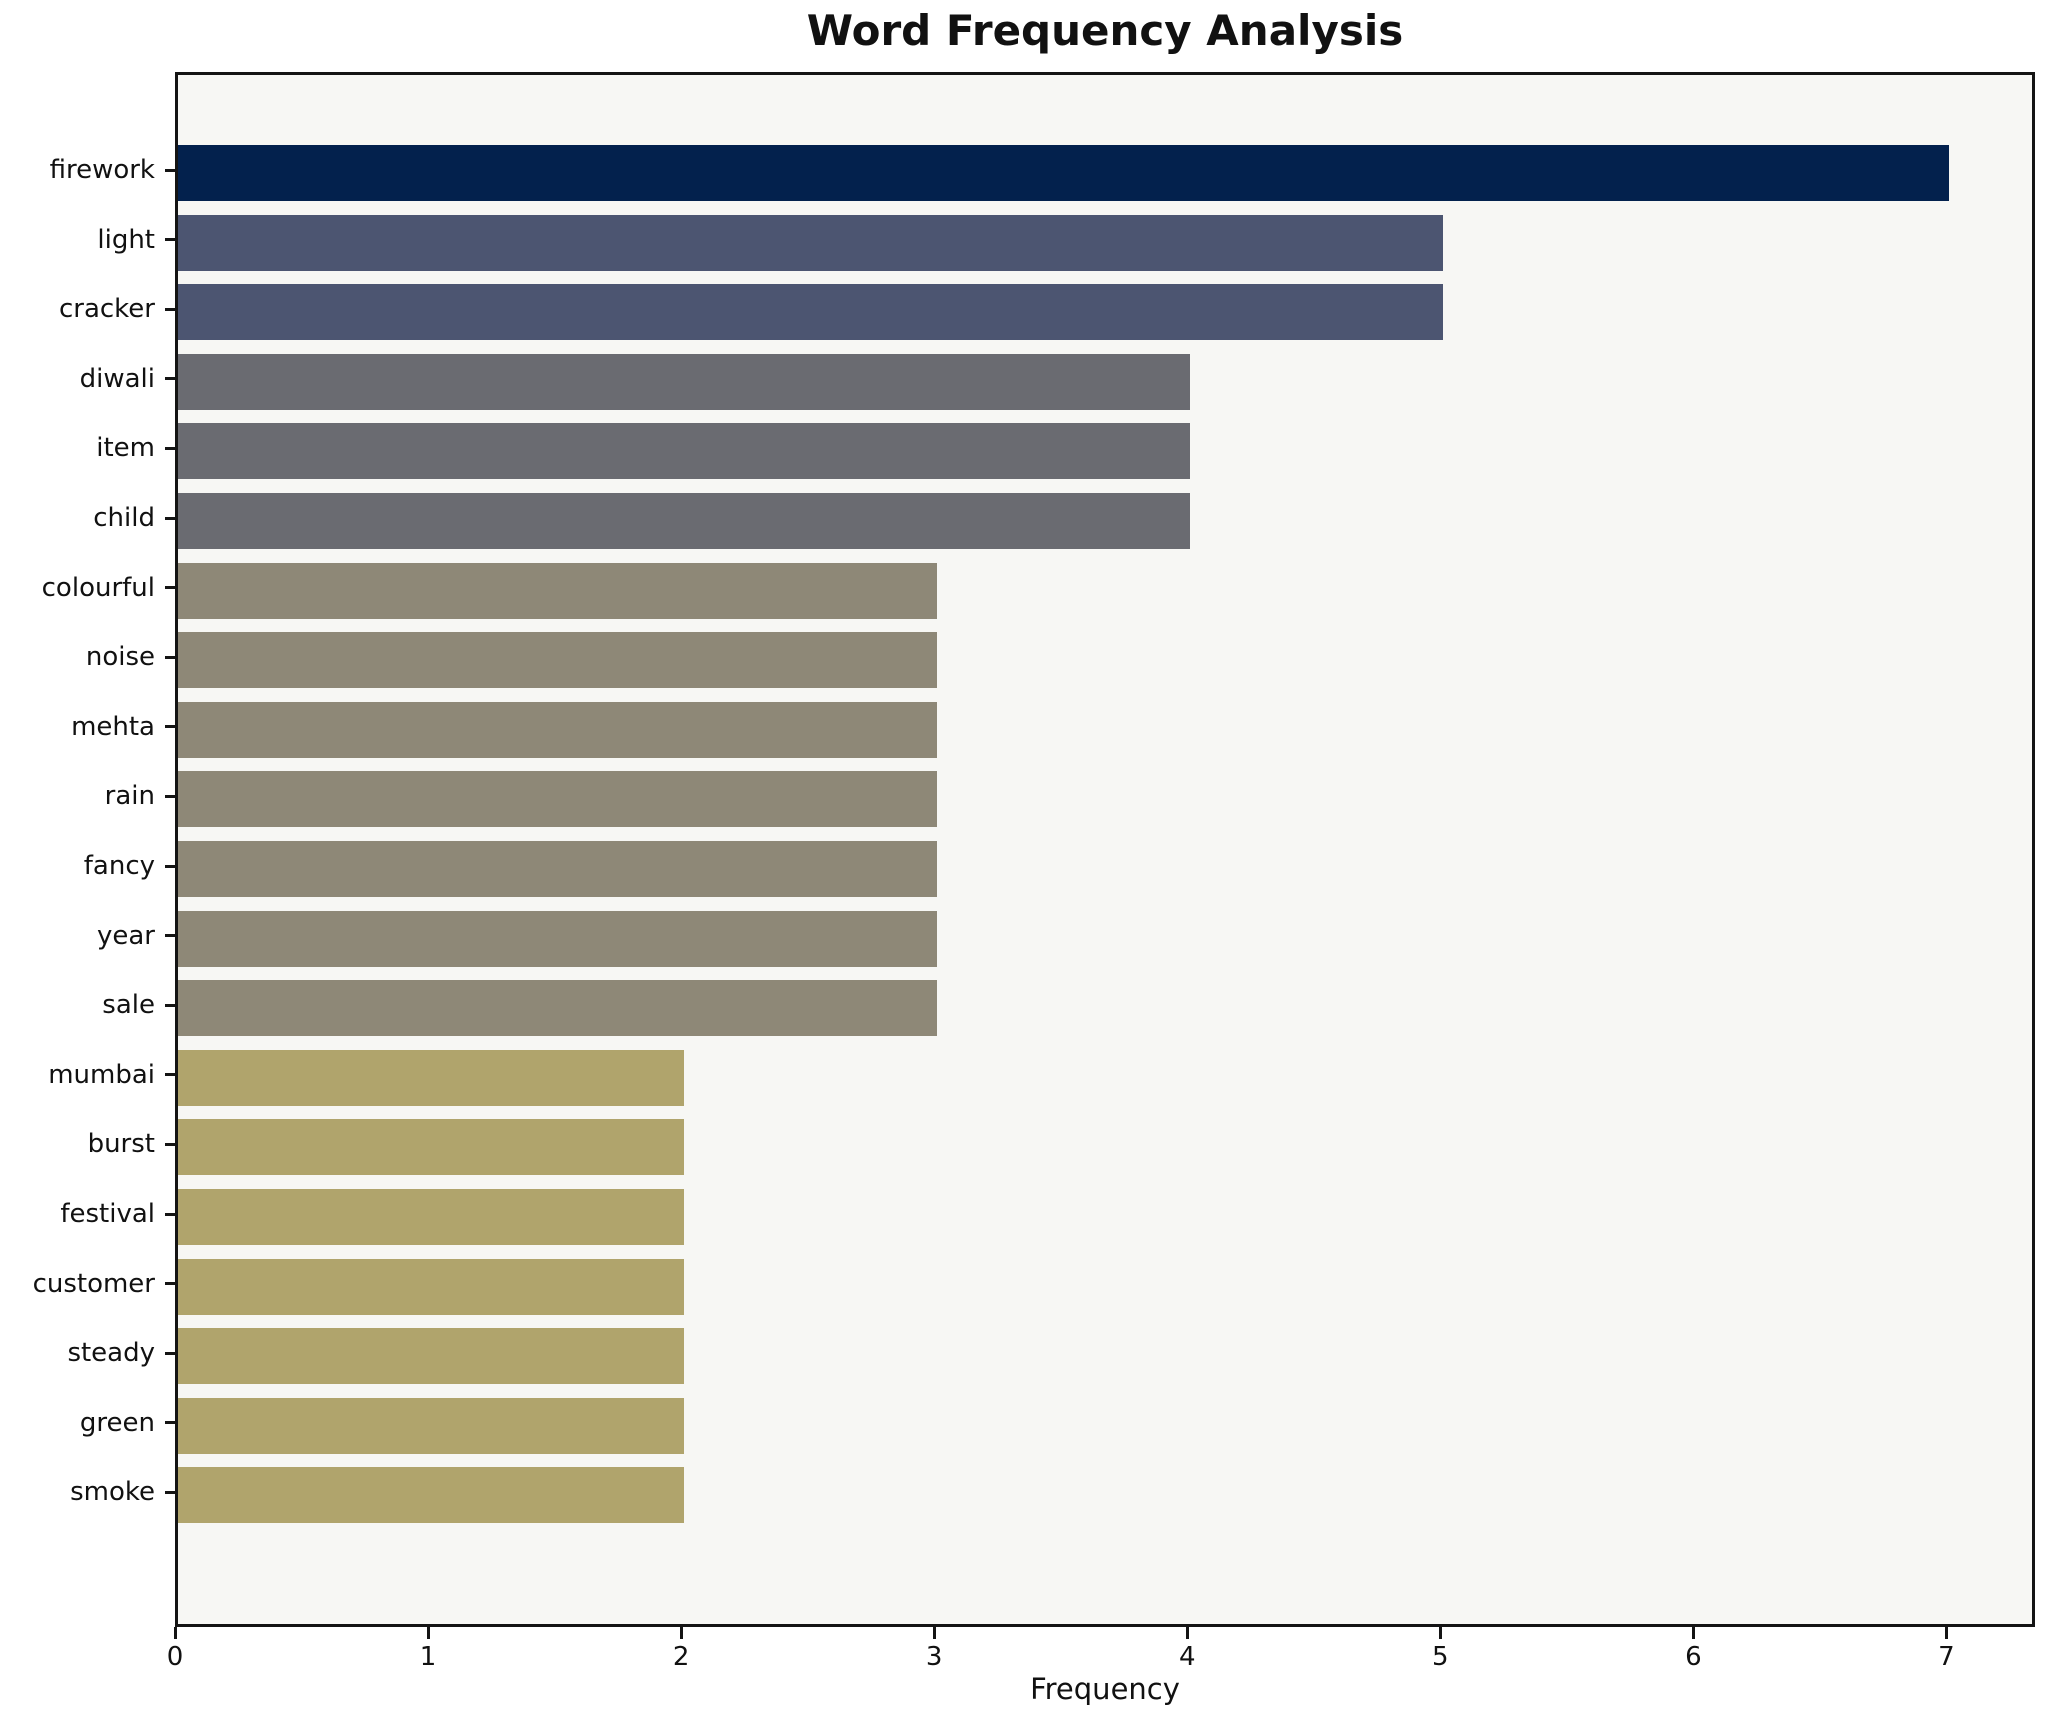 Image resolution: width=2056 pixels, height=1722 pixels. What do you see at coordinates (128, 1005) in the screenshot?
I see `y-tick-label-sale: sale` at bounding box center [128, 1005].